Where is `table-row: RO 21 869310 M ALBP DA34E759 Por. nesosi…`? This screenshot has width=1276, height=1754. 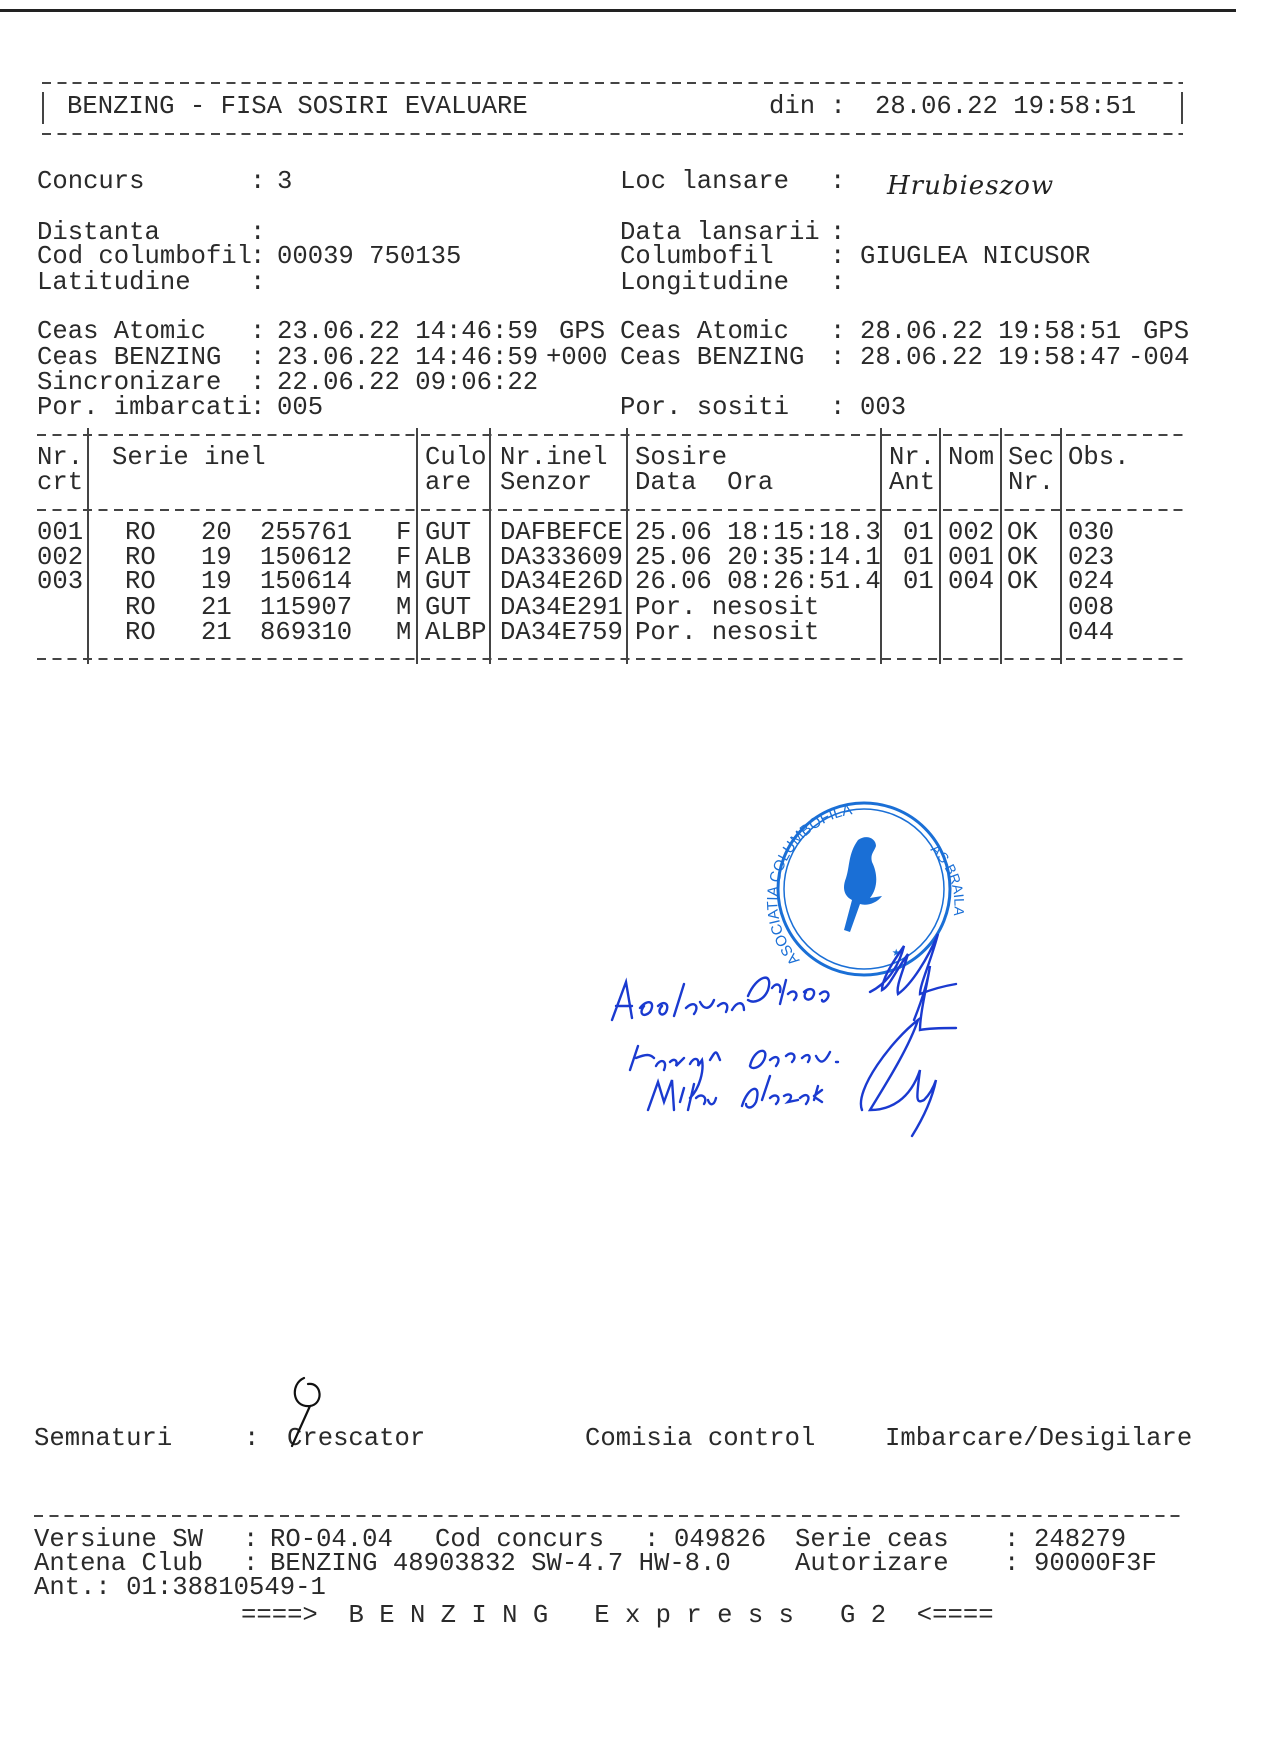
table-row: RO 21 869310 M ALBP DA34E759 Por. nesosi… is located at coordinates (638, 633).